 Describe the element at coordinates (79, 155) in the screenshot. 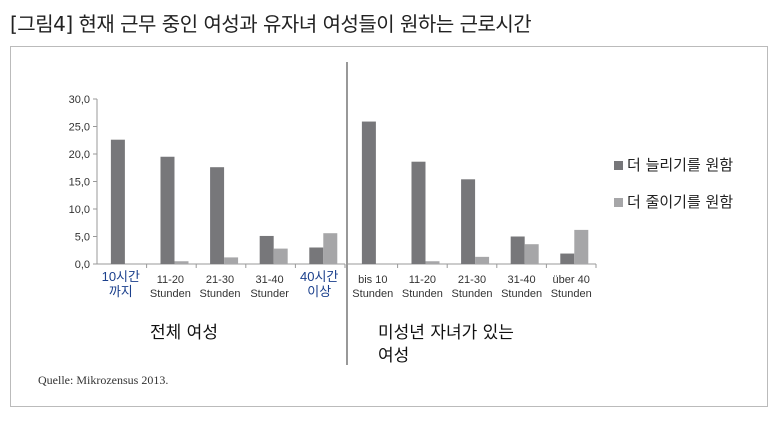

I see `y-tick-label: 20,0` at that location.